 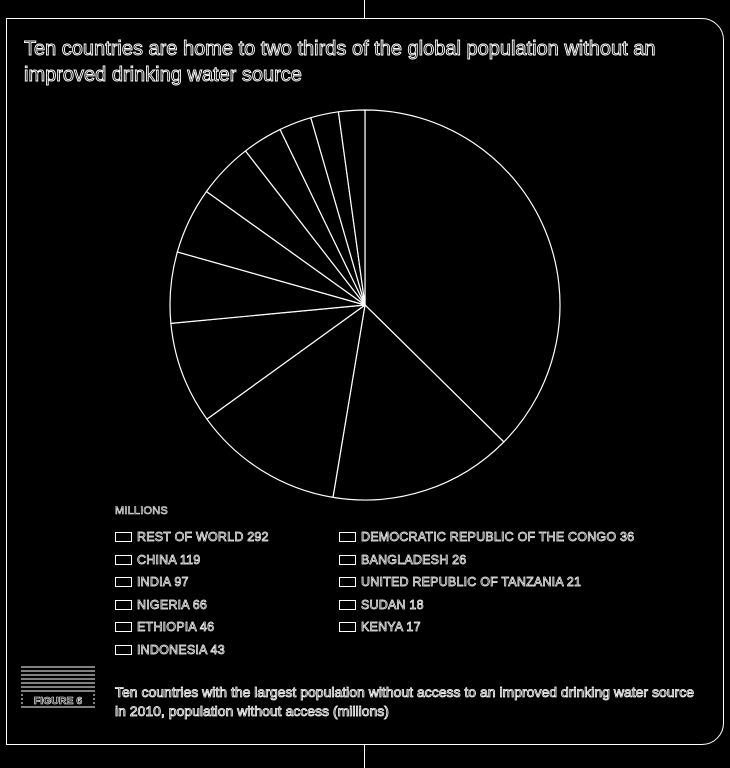 I want to click on bottom-divider-line, so click(x=364, y=756).